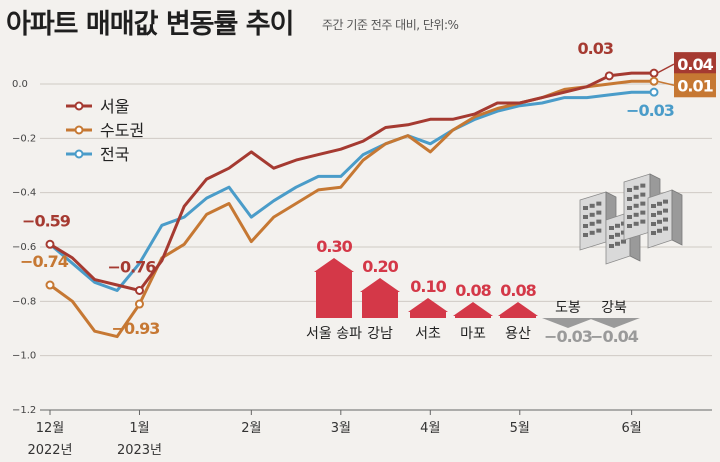 The image size is (720, 462). I want to click on annotation-label: 0.04, so click(695, 64).